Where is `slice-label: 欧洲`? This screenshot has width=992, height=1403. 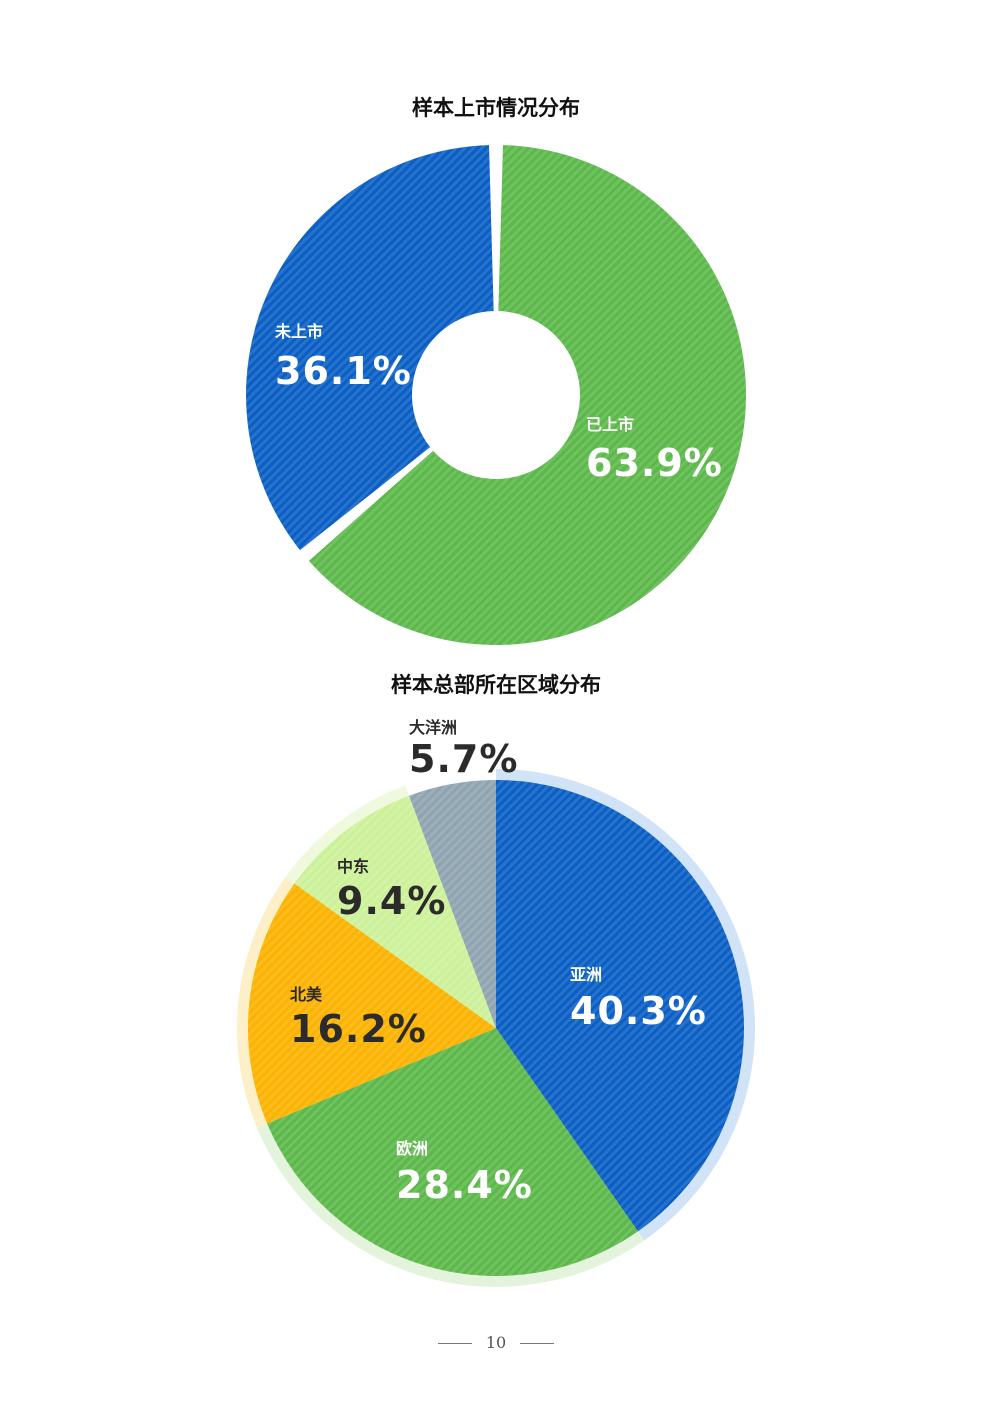 slice-label: 欧洲 is located at coordinates (412, 1148).